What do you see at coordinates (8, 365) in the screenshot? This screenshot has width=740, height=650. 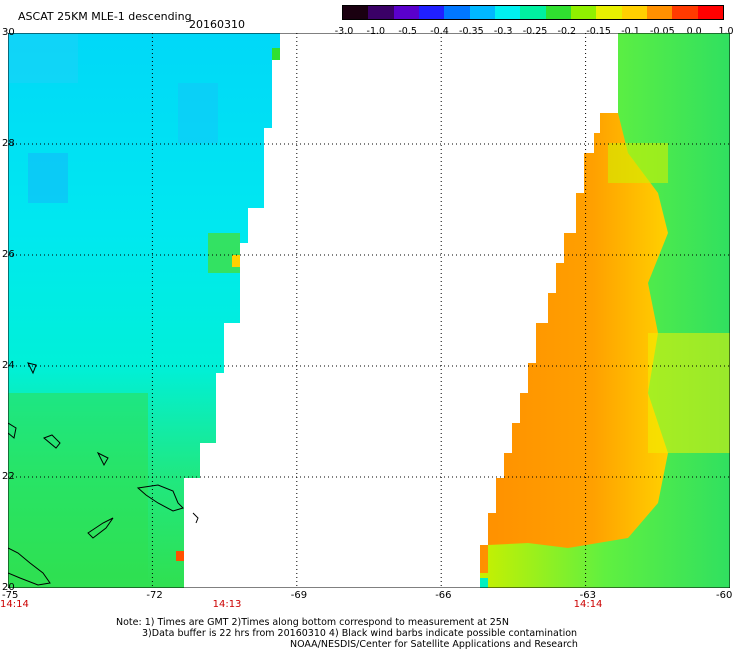 I see `y-tick-label: 24` at bounding box center [8, 365].